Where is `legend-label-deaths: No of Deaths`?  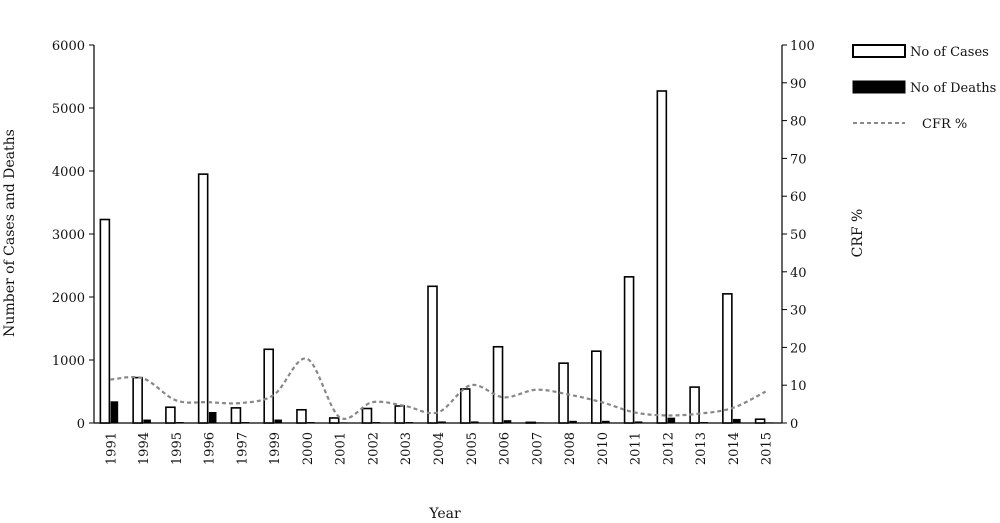 legend-label-deaths: No of Deaths is located at coordinates (953, 88).